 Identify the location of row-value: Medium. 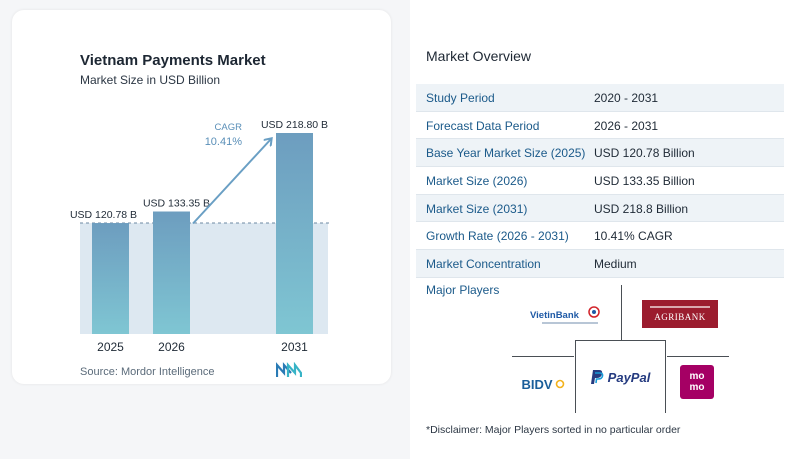
(615, 264).